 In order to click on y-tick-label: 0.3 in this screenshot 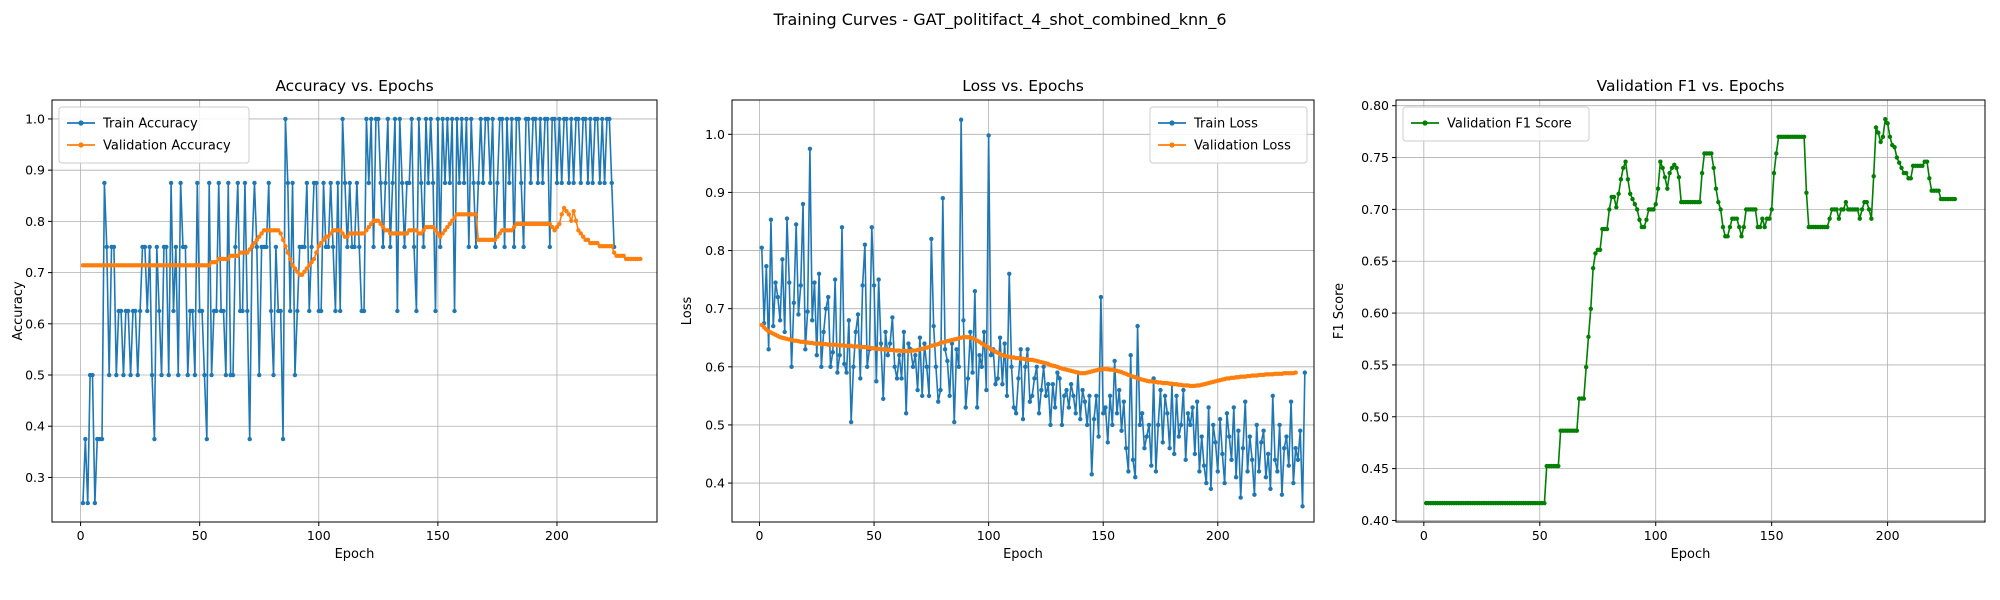, I will do `click(35, 477)`.